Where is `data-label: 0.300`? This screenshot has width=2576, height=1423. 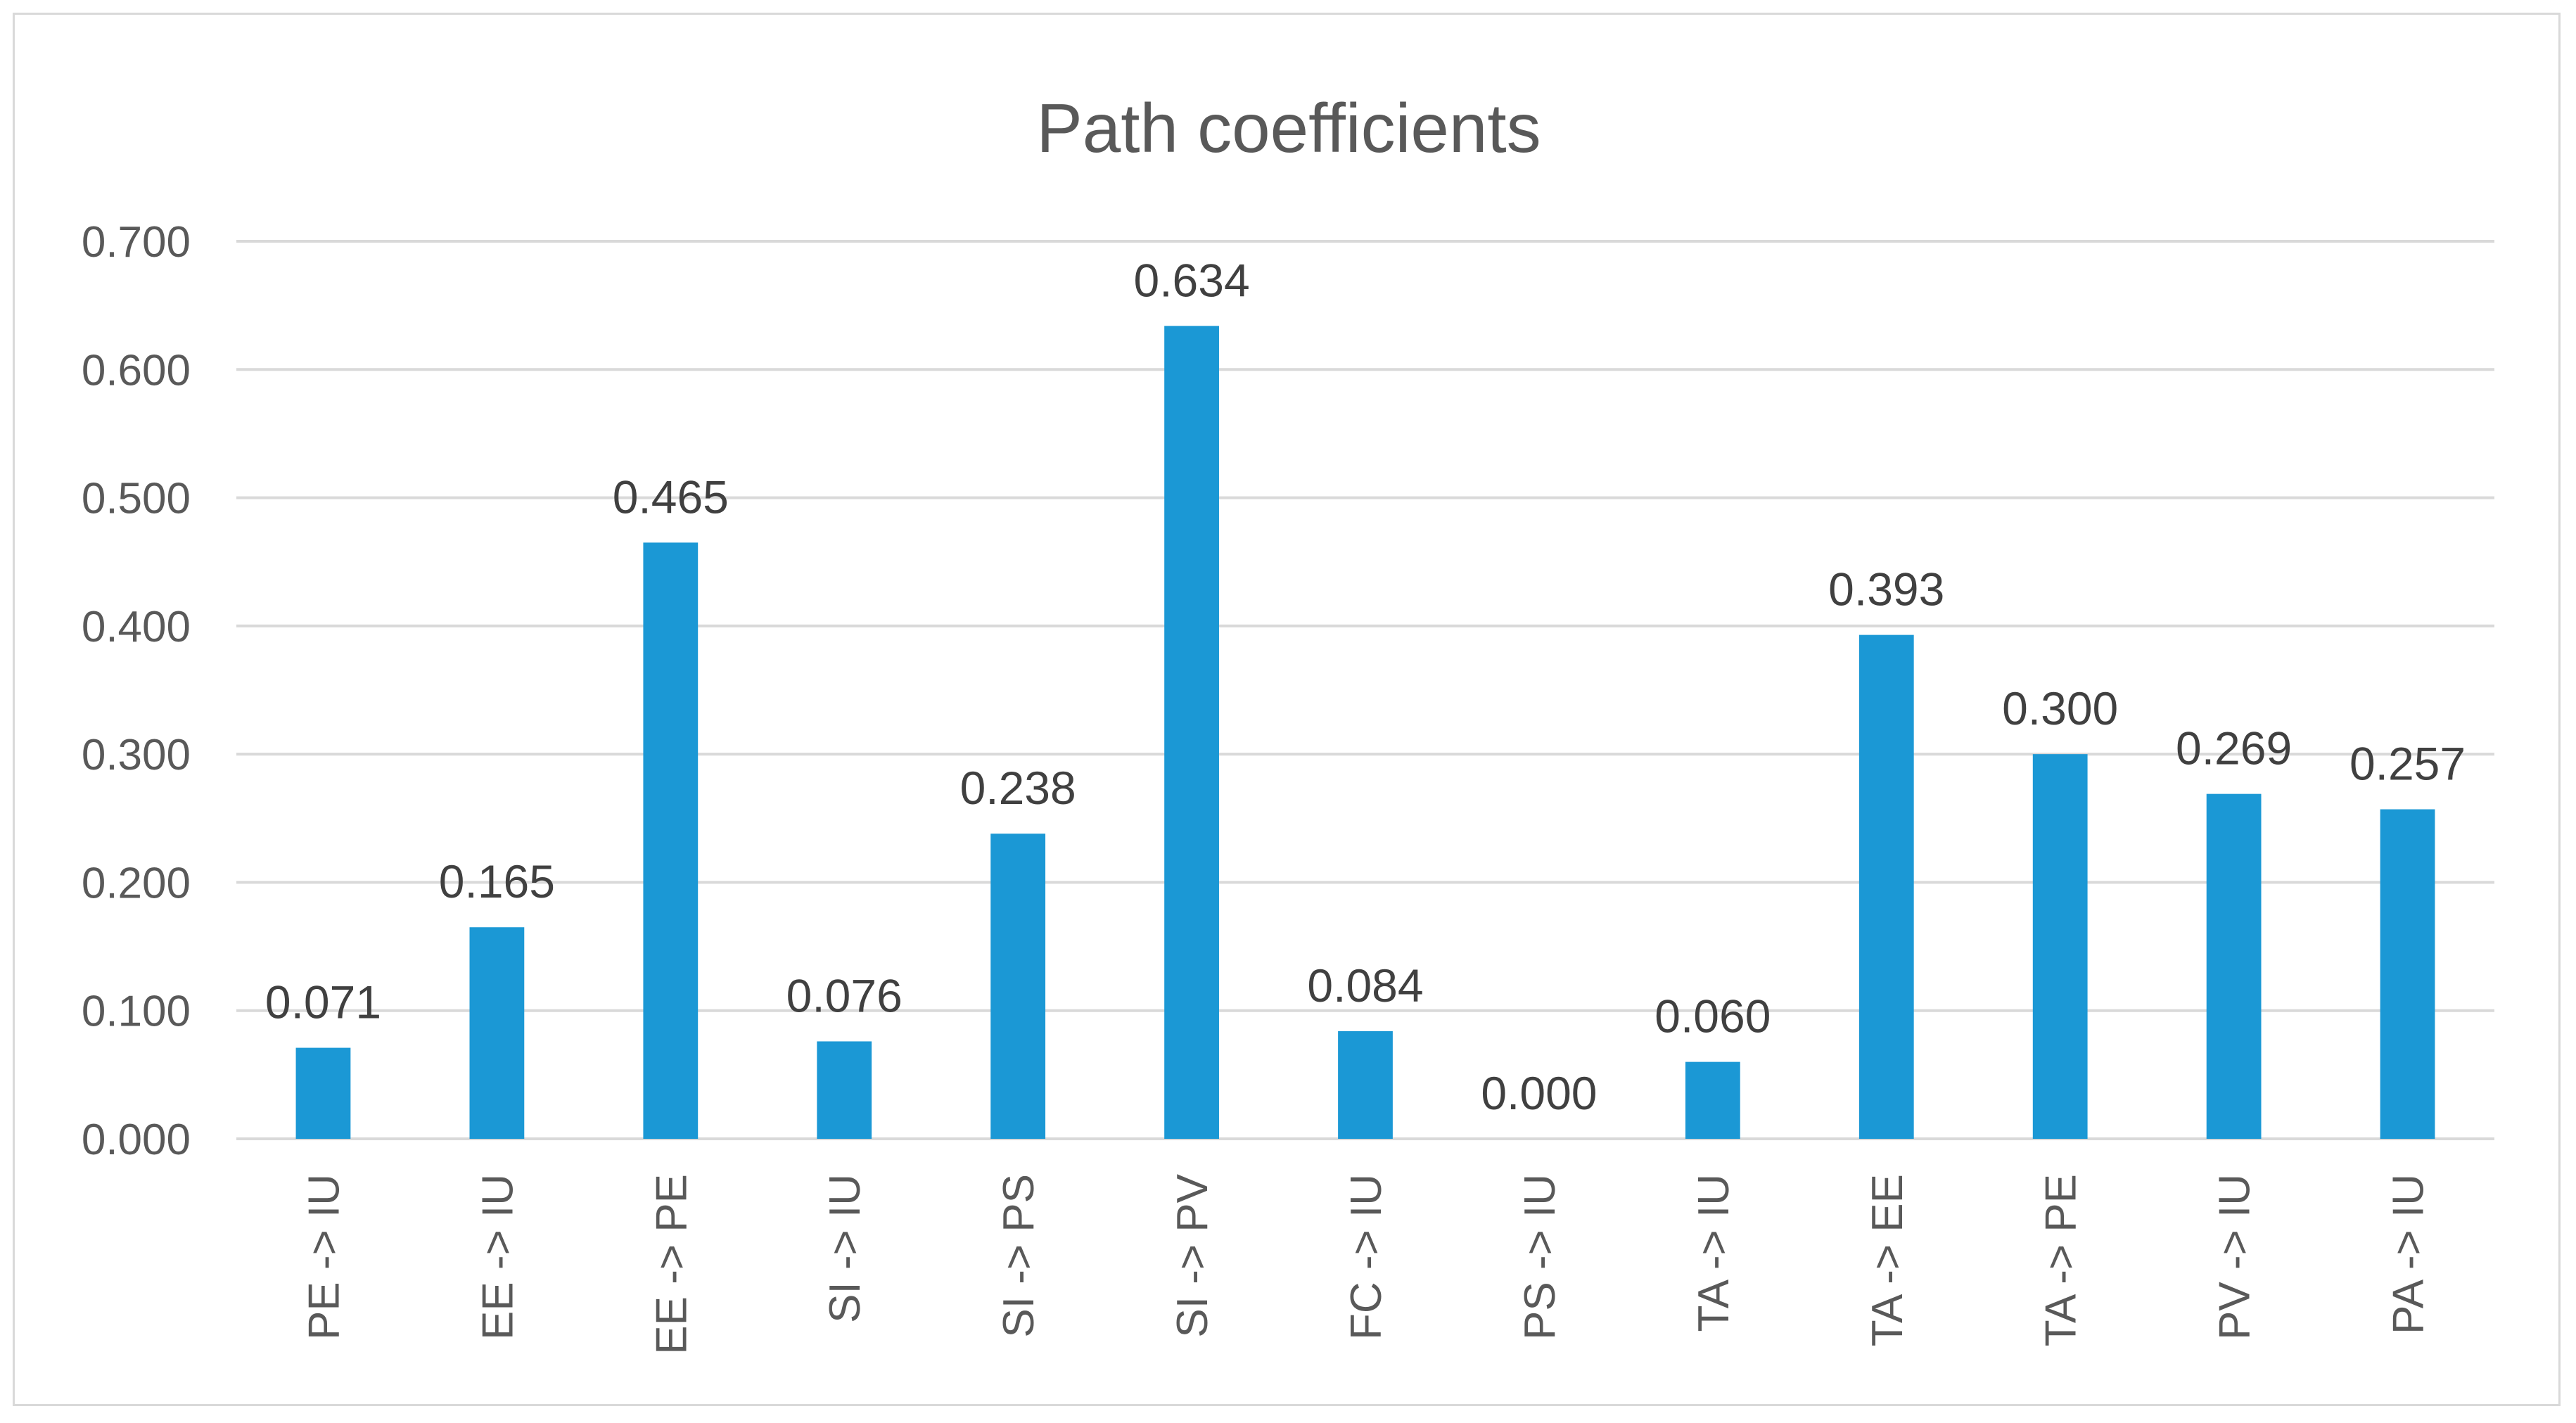
data-label: 0.300 is located at coordinates (2060, 708).